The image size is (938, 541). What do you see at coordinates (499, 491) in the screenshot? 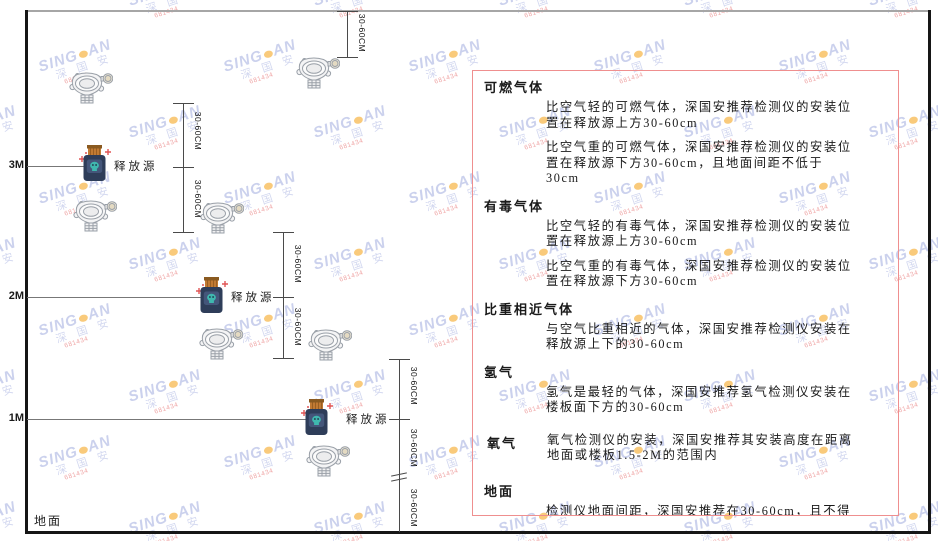
I see `section-heading: 地面` at bounding box center [499, 491].